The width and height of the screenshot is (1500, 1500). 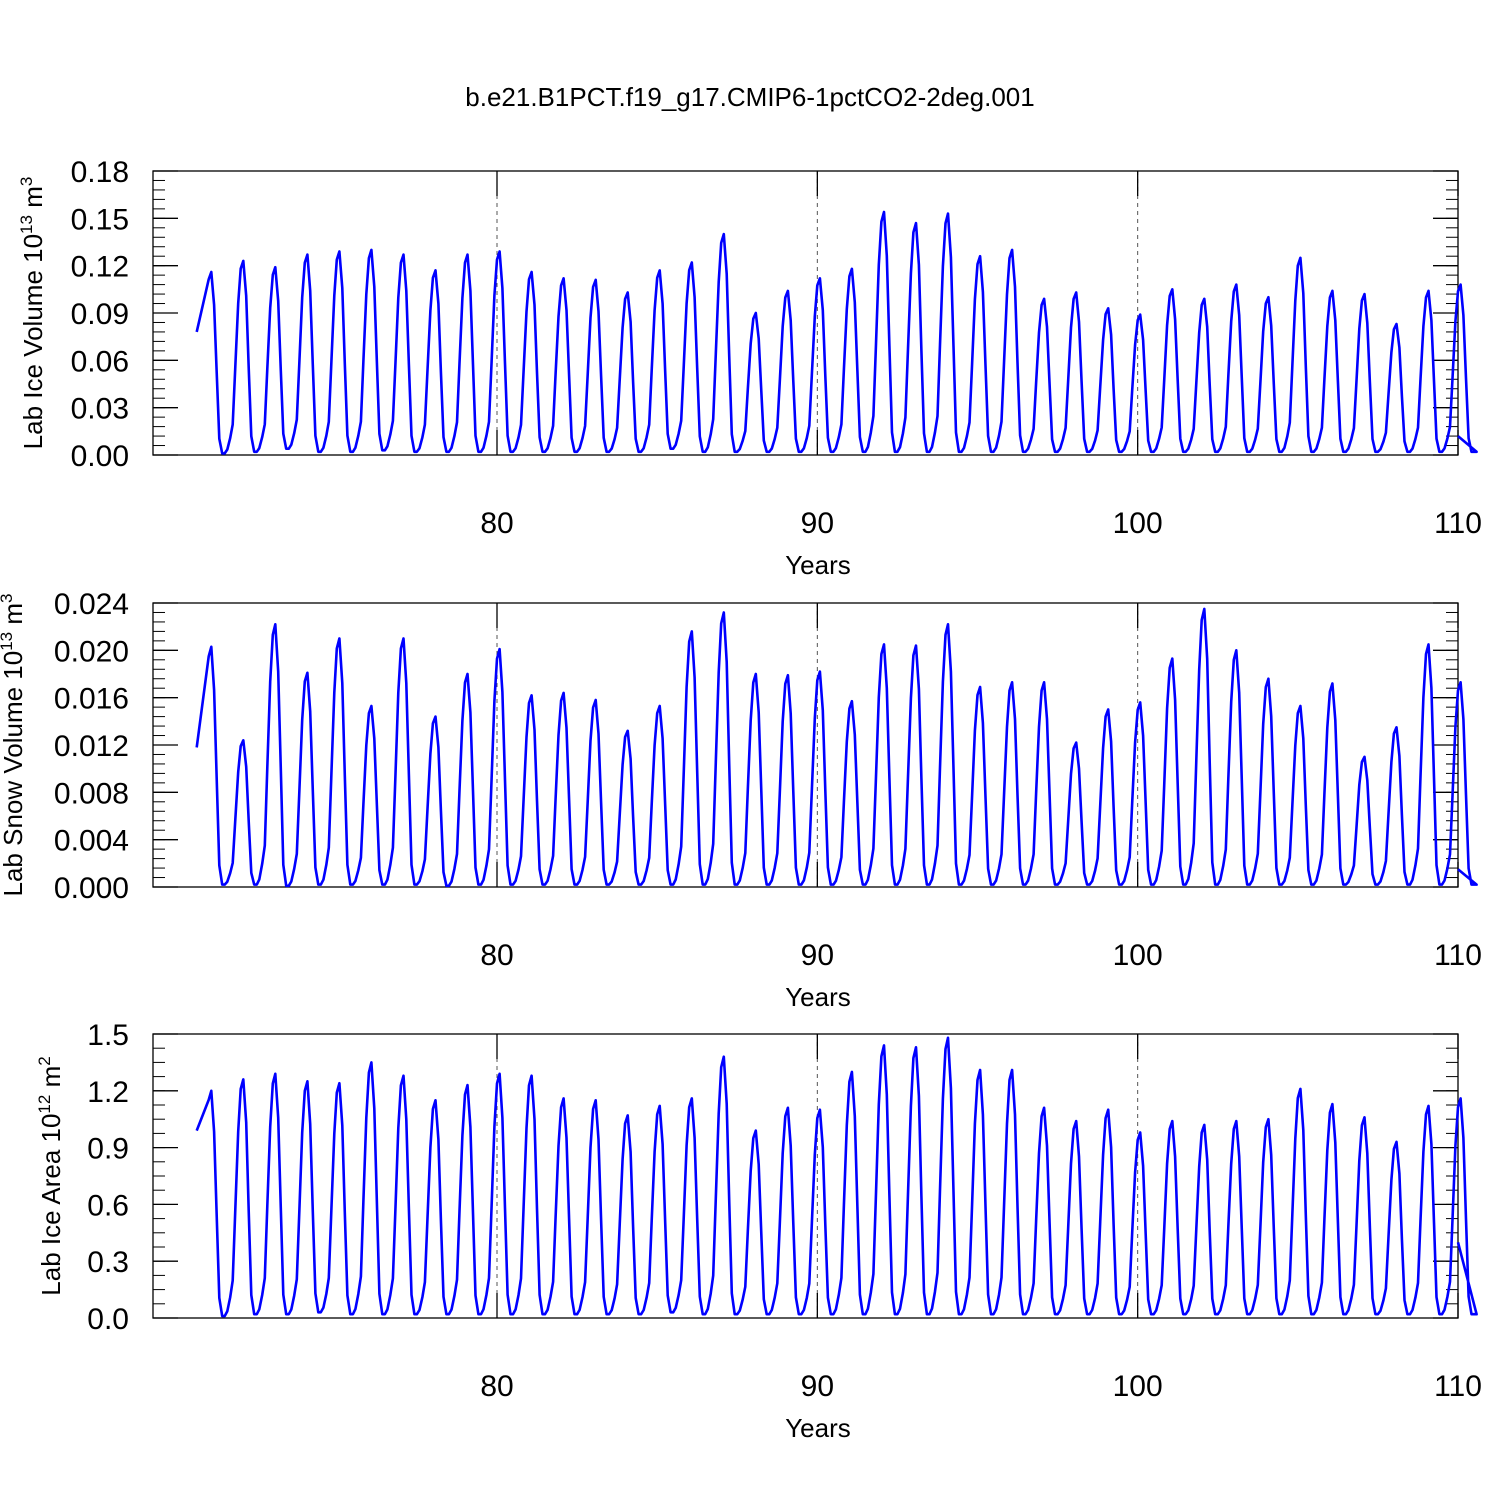 I want to click on y-tick-label: 0.00, so click(x=100, y=456).